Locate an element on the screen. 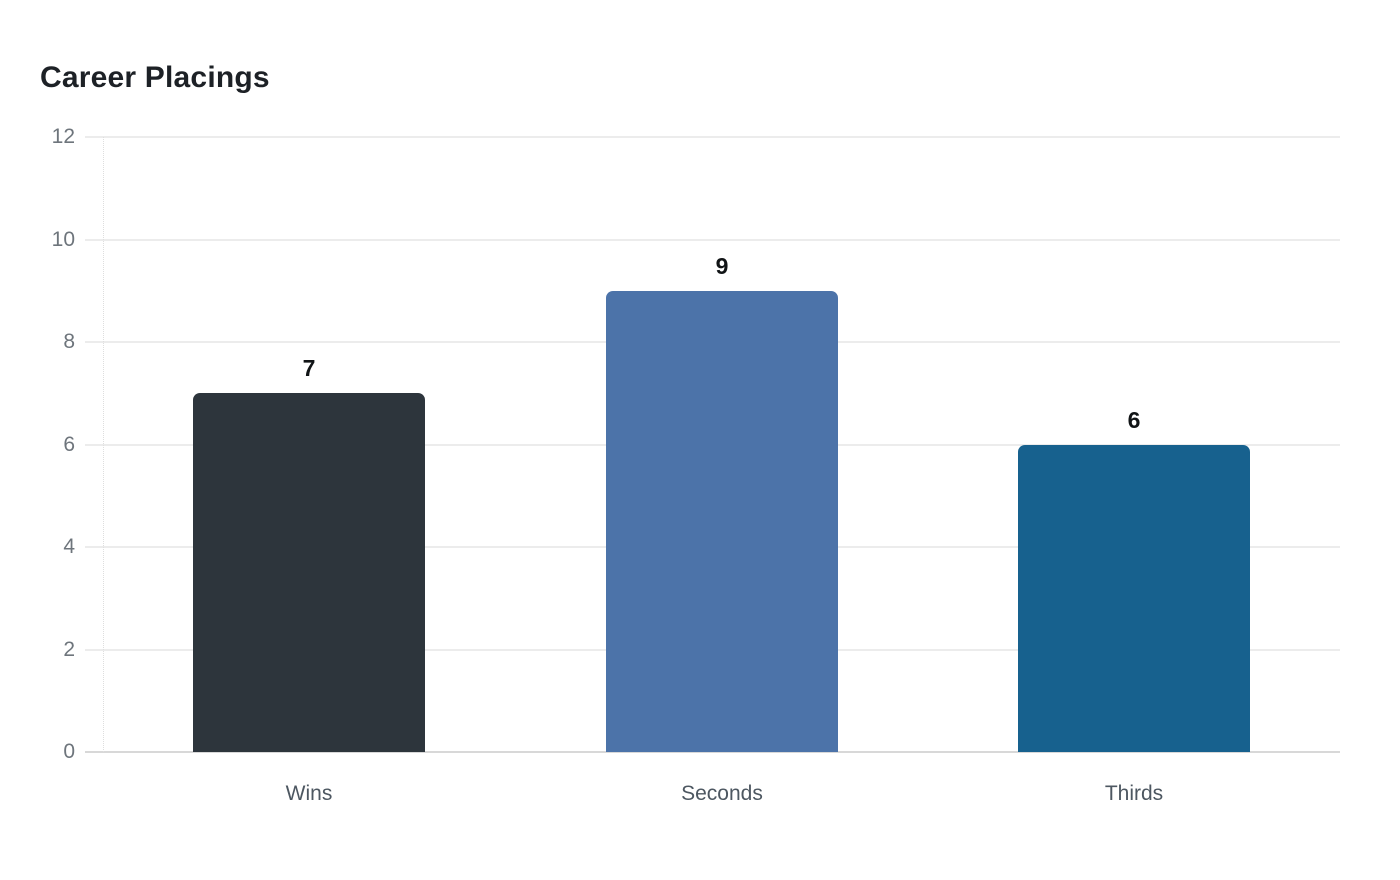 The width and height of the screenshot is (1400, 880). y-tick-label: 12 is located at coordinates (63, 136).